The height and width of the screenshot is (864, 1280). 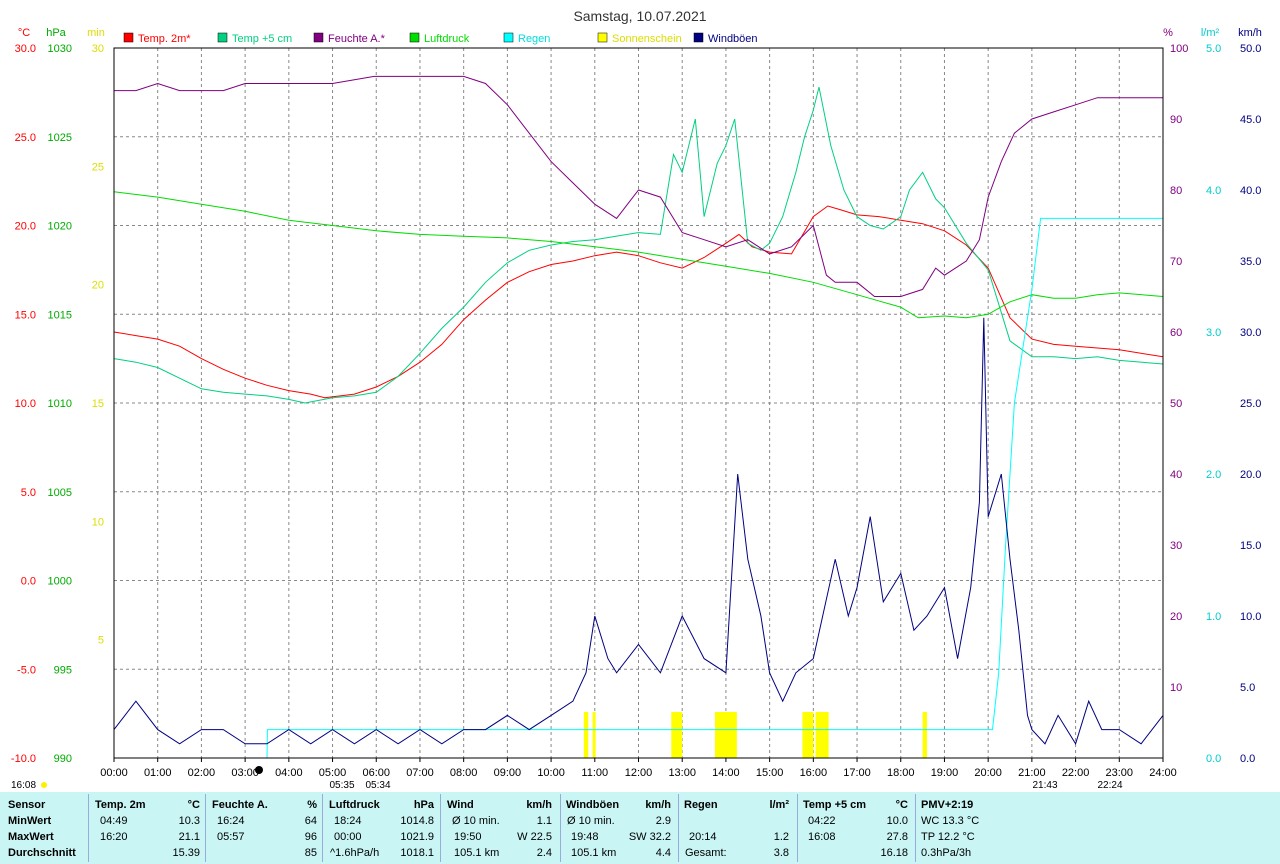 I want to click on x-tick-label: 15:00, so click(x=770, y=773).